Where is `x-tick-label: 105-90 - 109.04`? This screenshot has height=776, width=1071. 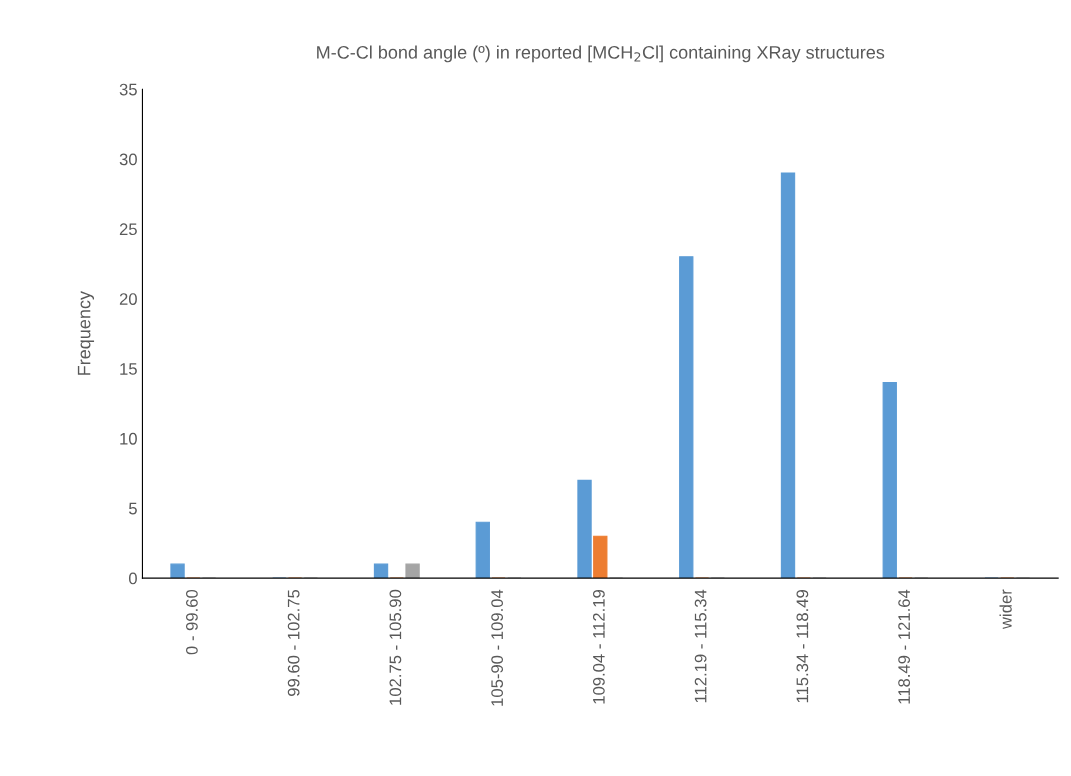
x-tick-label: 105-90 - 109.04 is located at coordinates (497, 647).